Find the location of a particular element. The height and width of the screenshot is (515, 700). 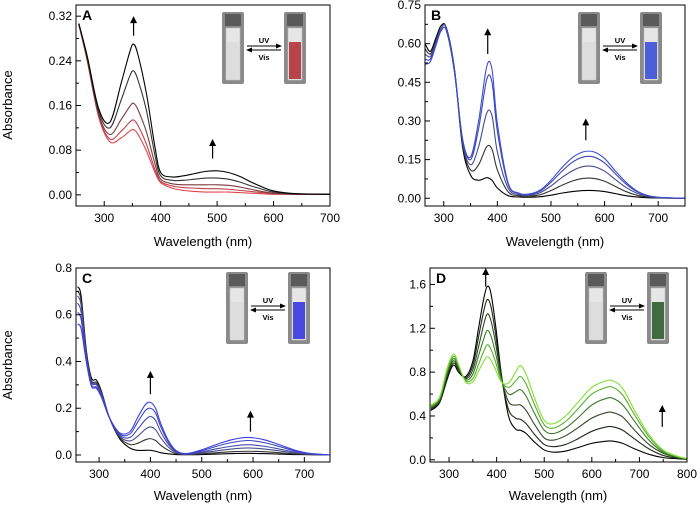

plot-frame is located at coordinates (555, 105).